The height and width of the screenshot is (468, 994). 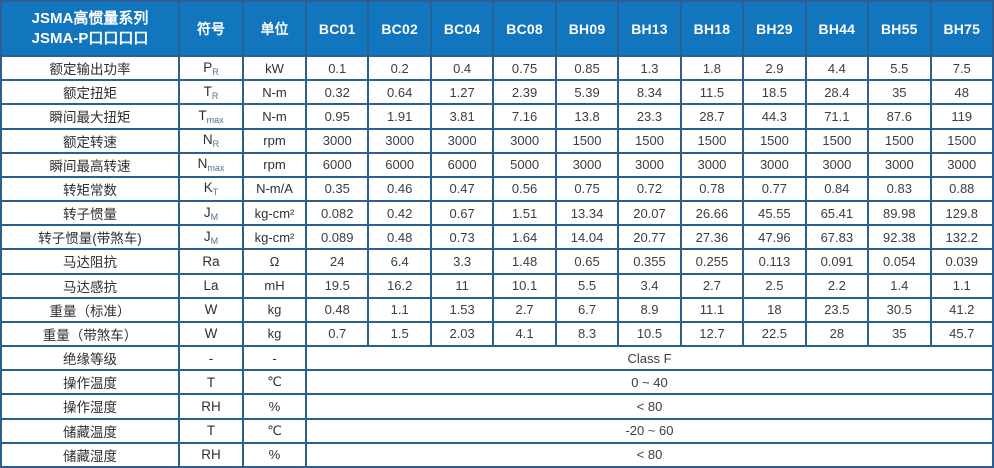 I want to click on table-row: 操作湿度 RH% < 80, so click(x=497, y=406).